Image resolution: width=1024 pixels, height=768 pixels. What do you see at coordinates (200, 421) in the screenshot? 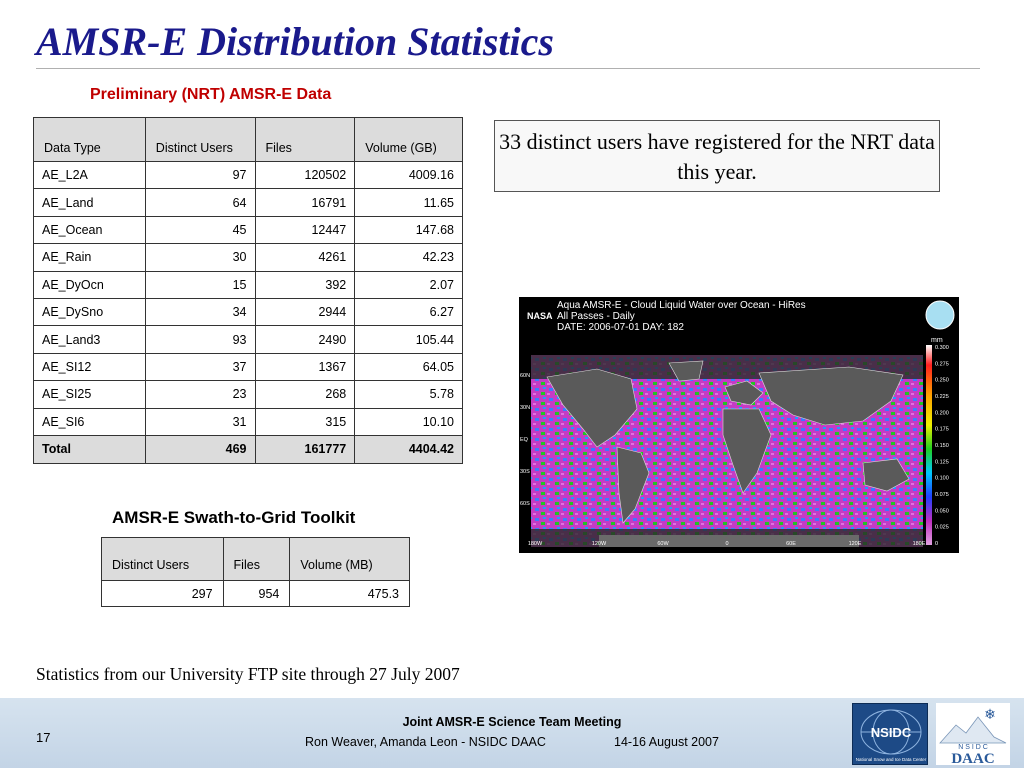
I see `cell-distinct-users: 31` at bounding box center [200, 421].